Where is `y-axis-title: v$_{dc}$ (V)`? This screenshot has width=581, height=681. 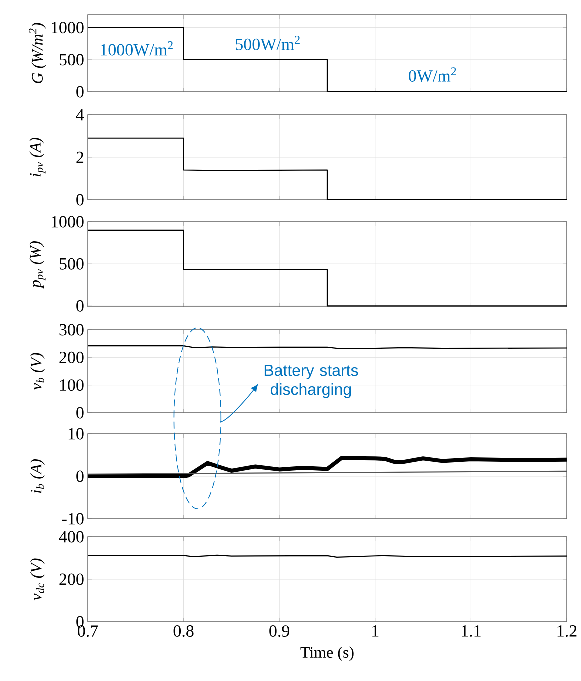
y-axis-title: v$_{dc}$ (V) is located at coordinates (37, 579).